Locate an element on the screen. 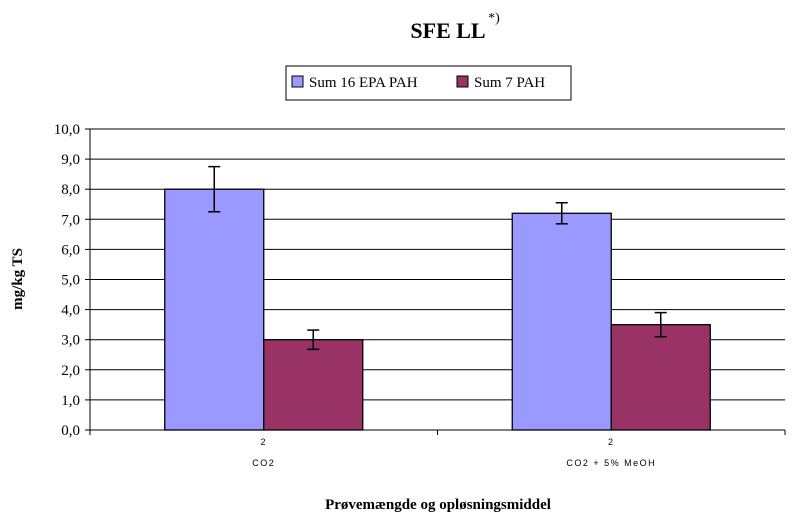 This screenshot has height=525, width=800. y-tick-label: 7,0 is located at coordinates (70, 220).